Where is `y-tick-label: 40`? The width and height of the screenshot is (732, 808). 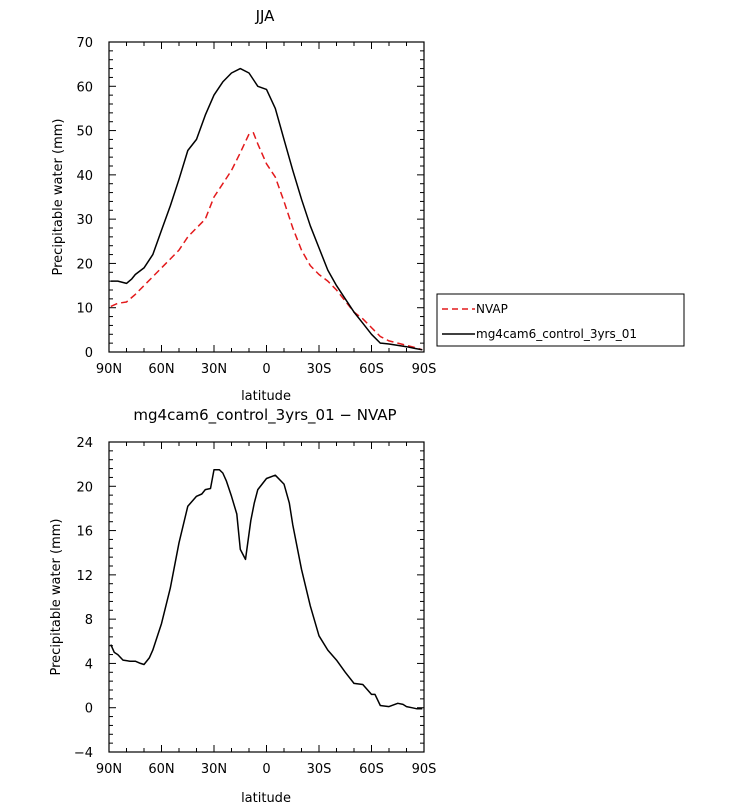
y-tick-label: 40 is located at coordinates (84, 176).